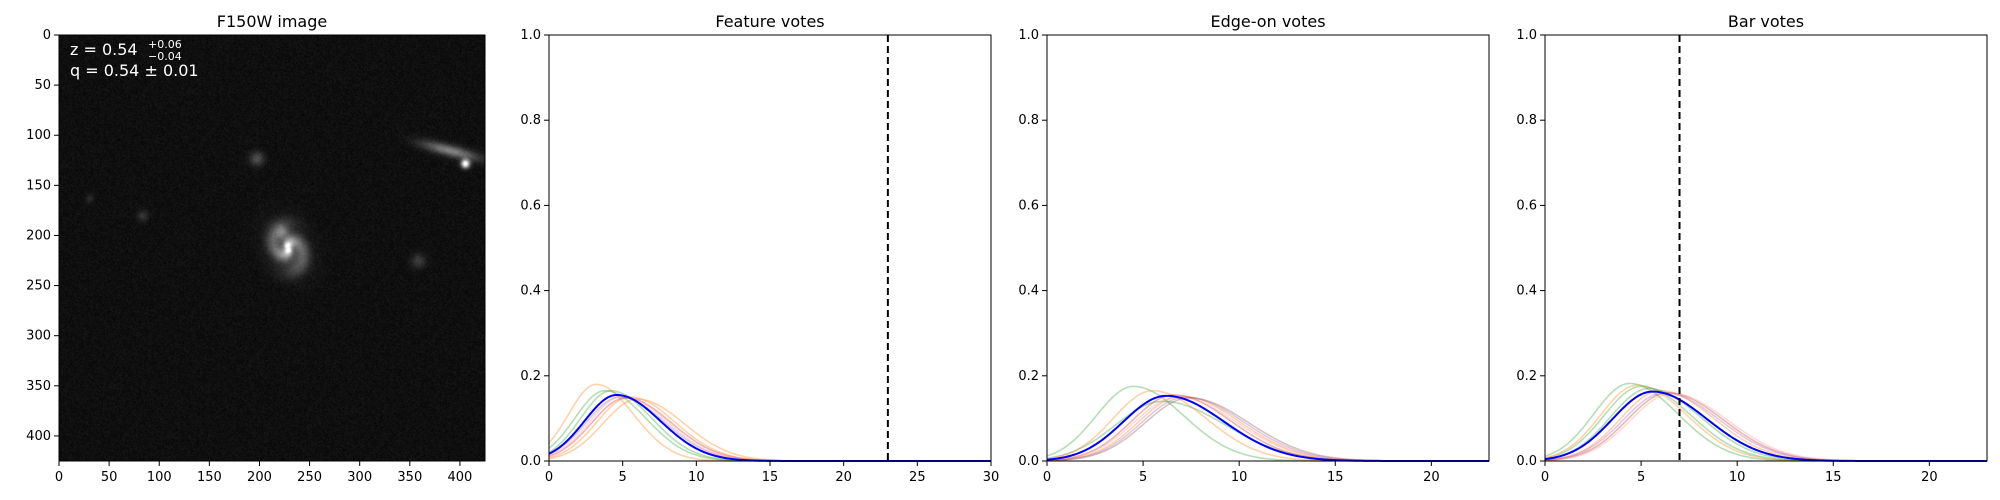 Image resolution: width=2000 pixels, height=500 pixels. What do you see at coordinates (1766, 21) in the screenshot?
I see `bar-votes-title: Bar votes` at bounding box center [1766, 21].